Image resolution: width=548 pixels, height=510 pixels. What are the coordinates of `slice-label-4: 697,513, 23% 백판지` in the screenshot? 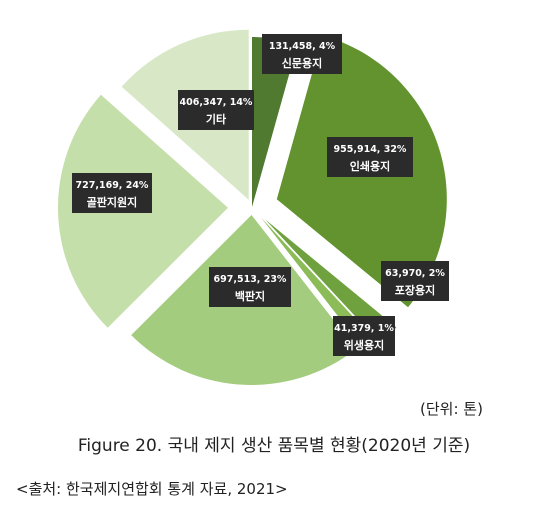 It's located at (250, 287).